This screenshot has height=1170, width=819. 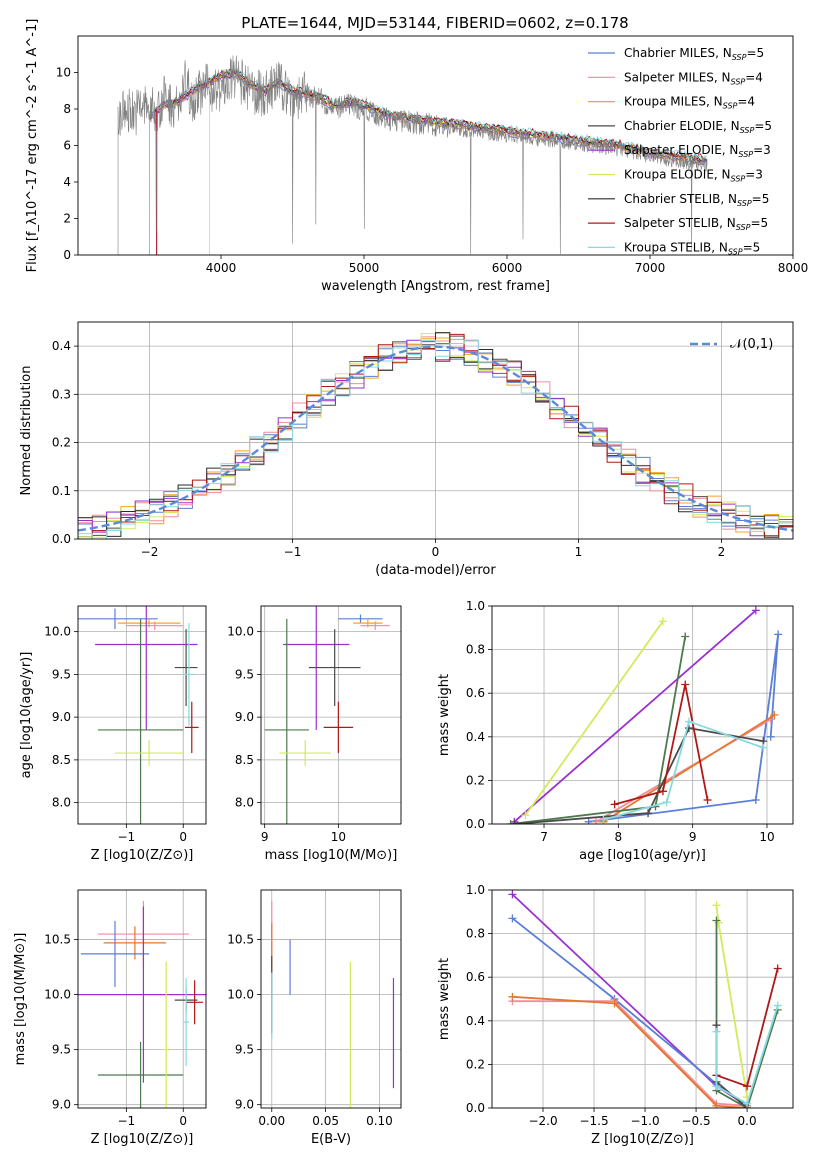 I want to click on y-axis-label: mass weight, so click(x=444, y=999).